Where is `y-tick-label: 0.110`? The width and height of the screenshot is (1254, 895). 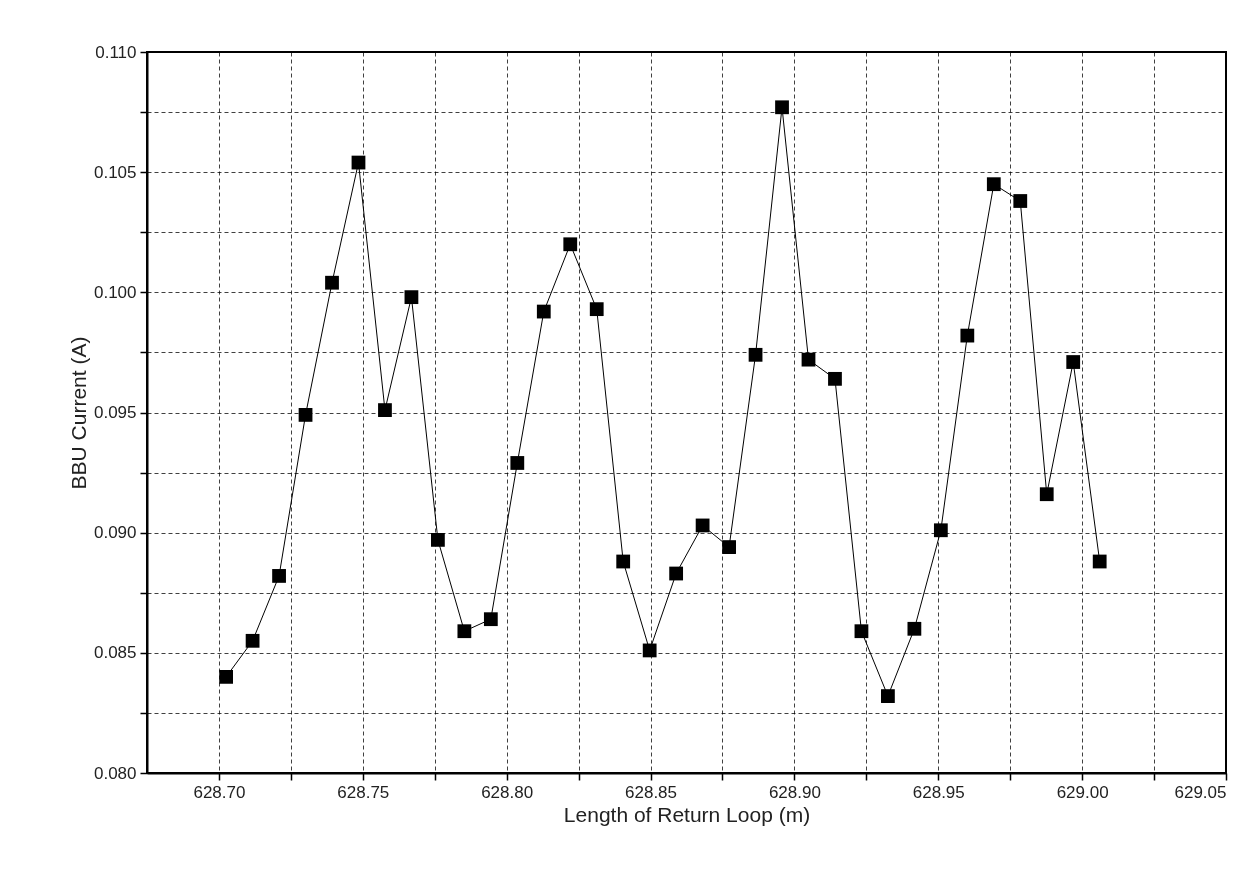
y-tick-label: 0.110 is located at coordinates (116, 52).